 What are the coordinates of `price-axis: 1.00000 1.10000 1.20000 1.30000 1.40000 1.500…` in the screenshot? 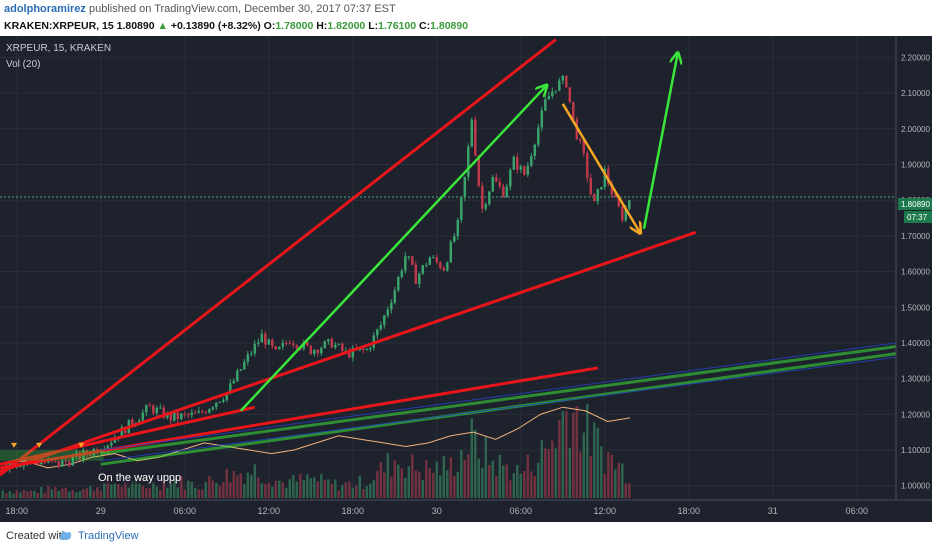 It's located at (913, 279).